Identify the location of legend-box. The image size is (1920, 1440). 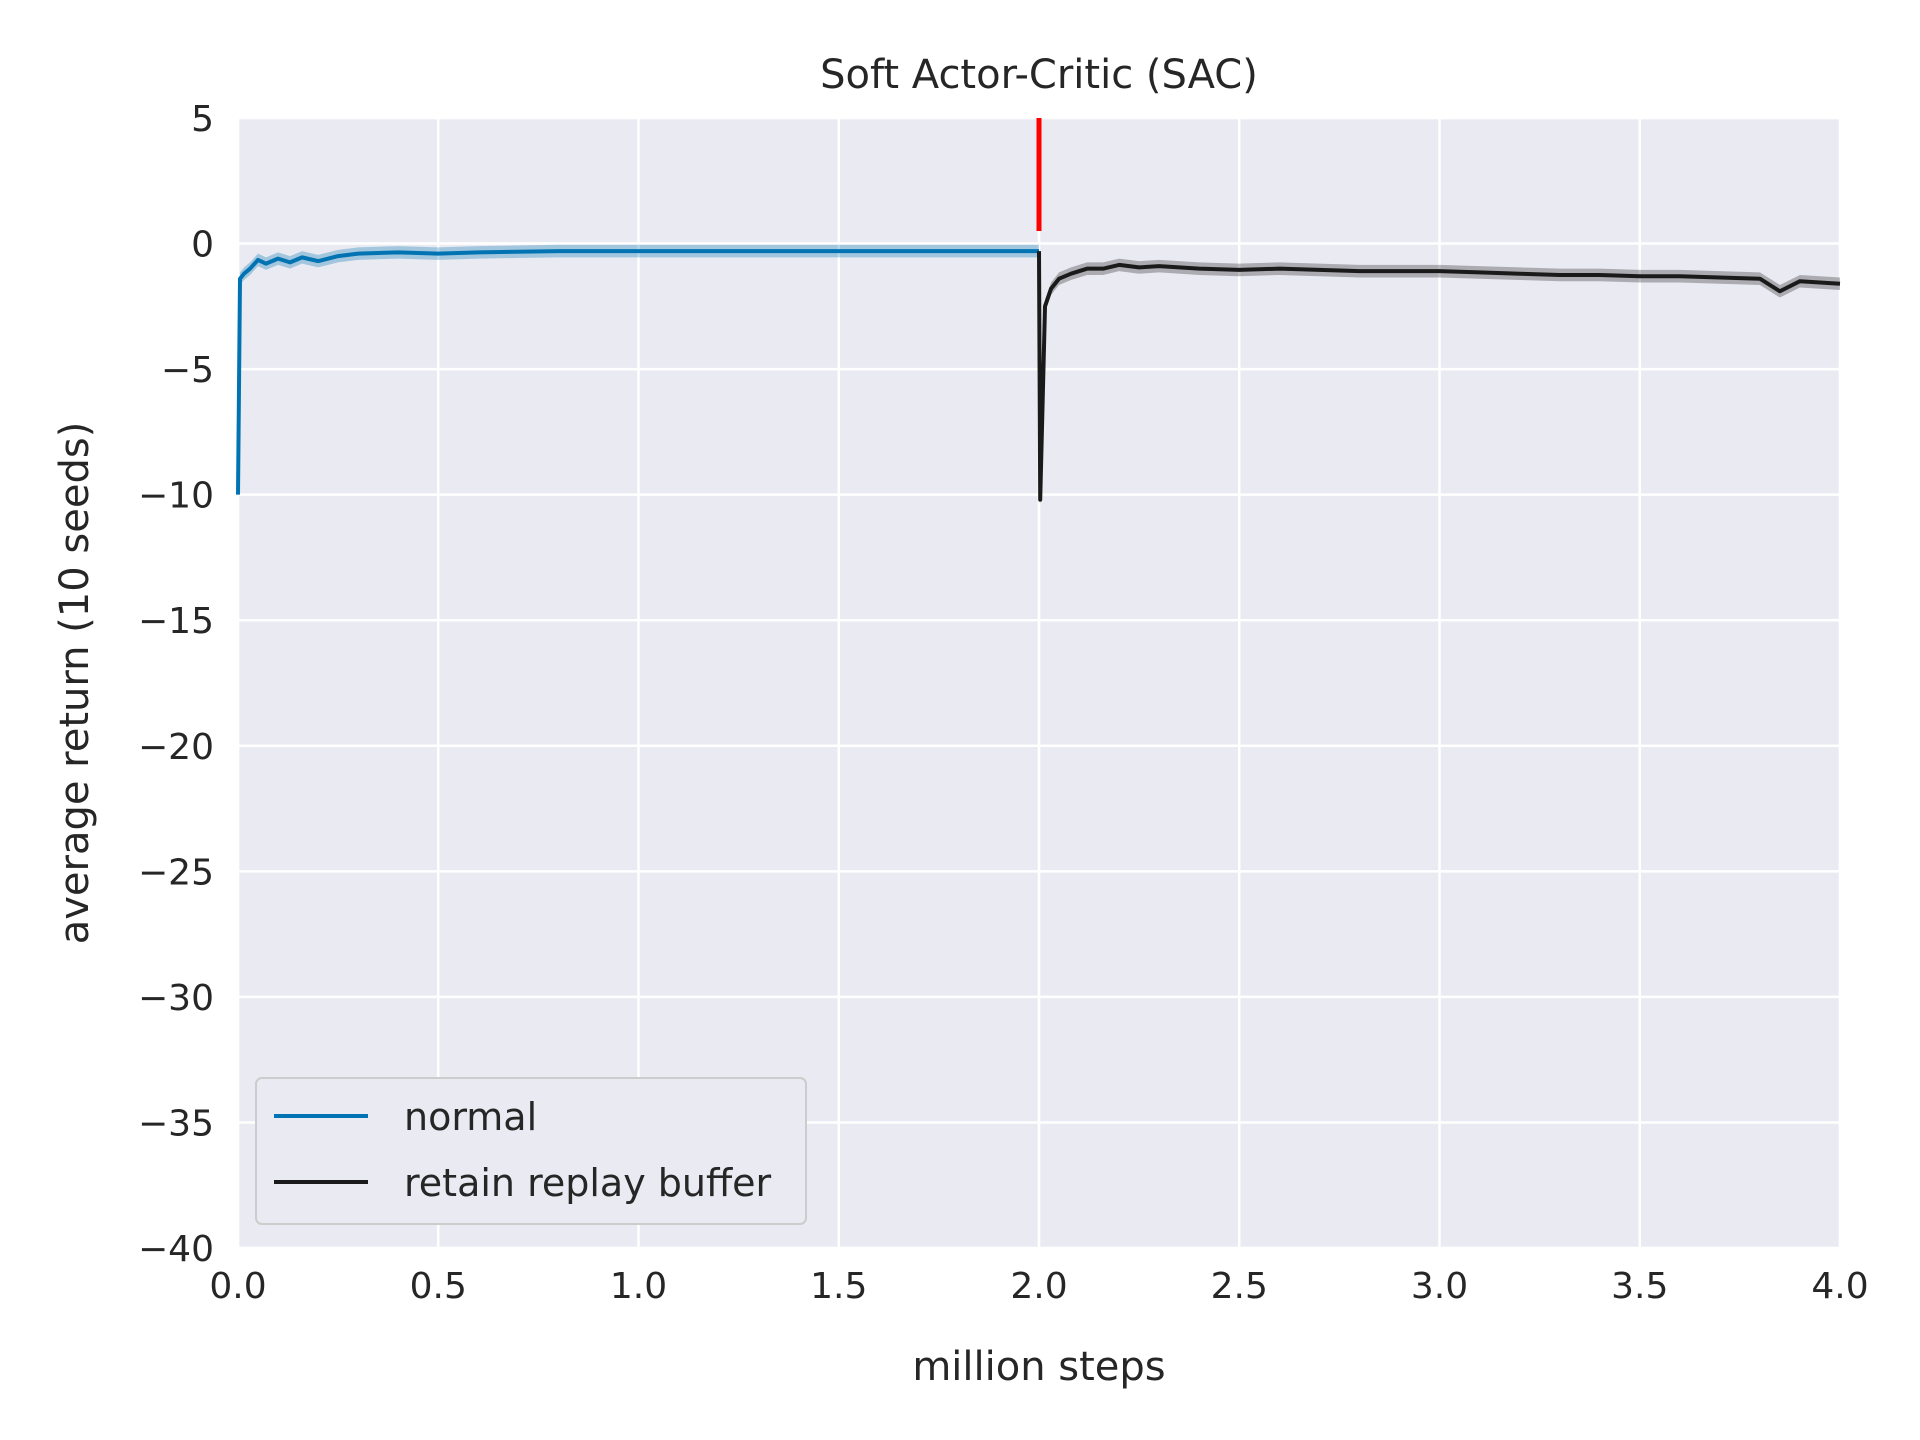
(531, 1151).